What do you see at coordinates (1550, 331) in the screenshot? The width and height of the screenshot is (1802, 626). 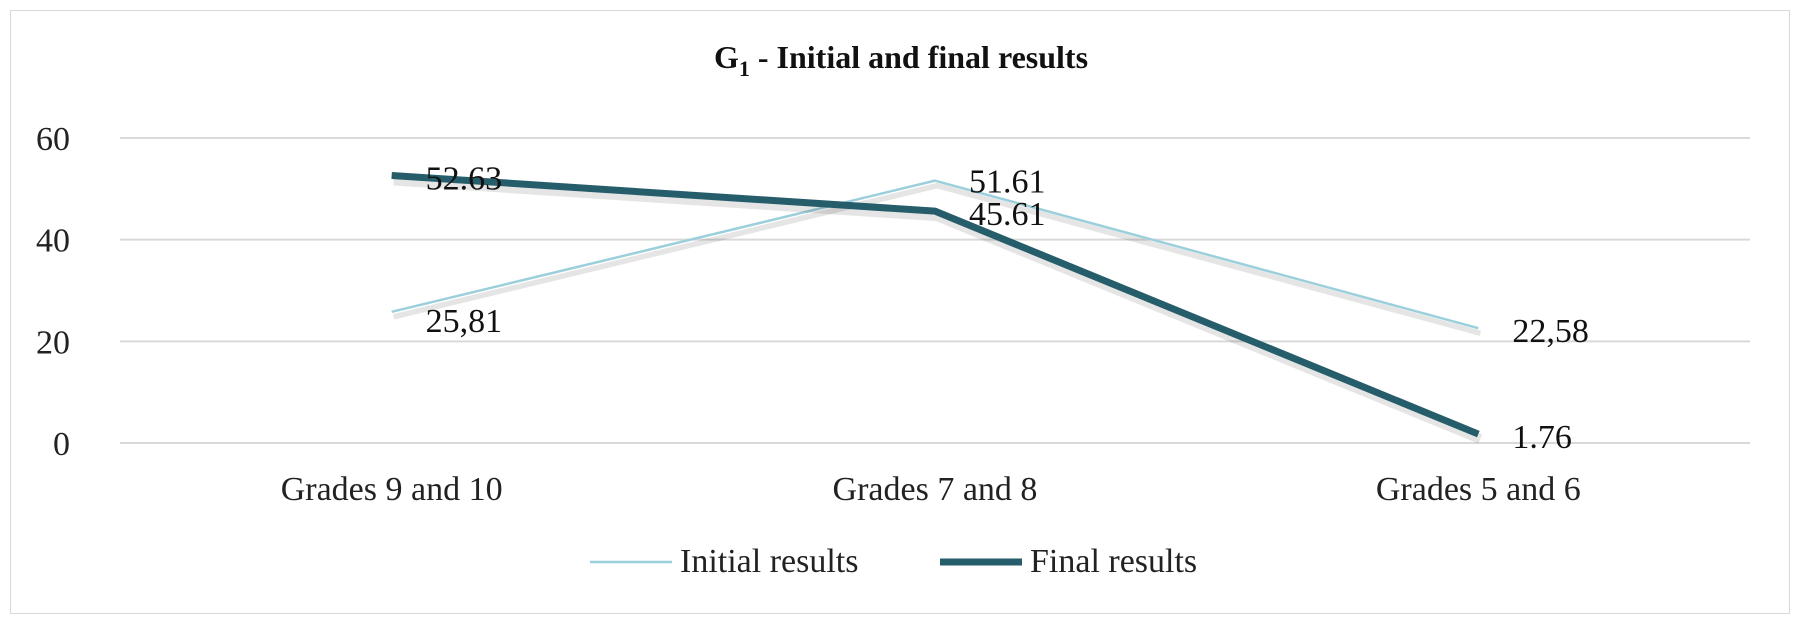 I see `data-label: 22,58` at bounding box center [1550, 331].